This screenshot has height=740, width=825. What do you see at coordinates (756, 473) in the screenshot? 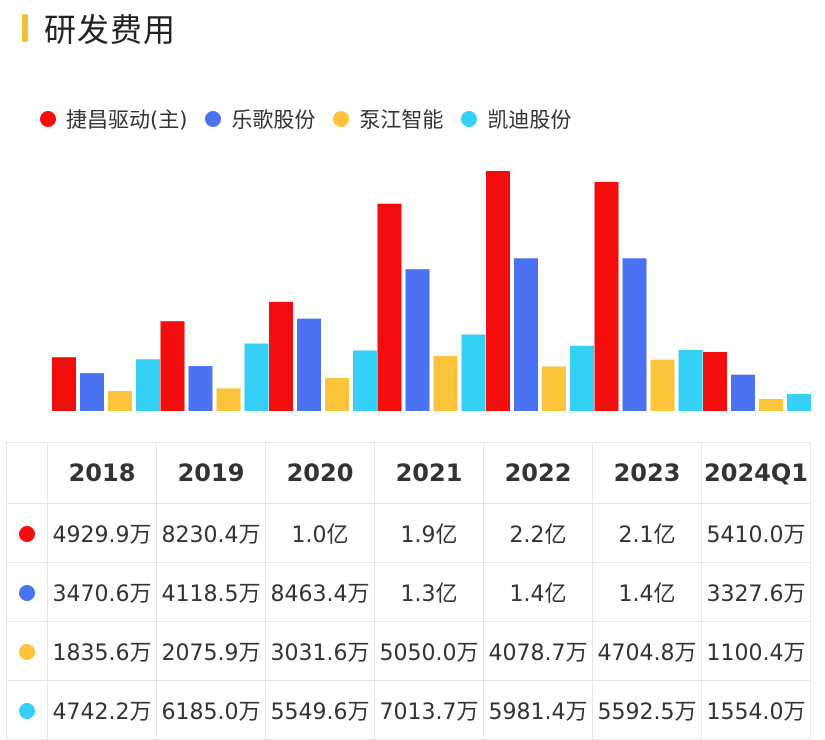
I see `table-header-cell: 2024Q1` at bounding box center [756, 473].